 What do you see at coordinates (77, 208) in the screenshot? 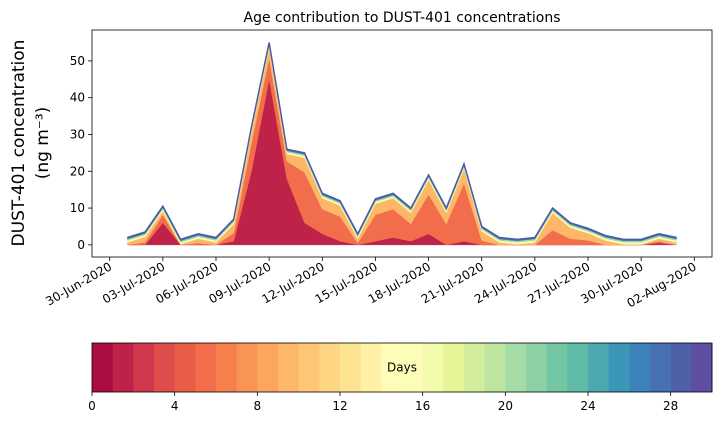
I see `y-tick-label: 10` at bounding box center [77, 208].